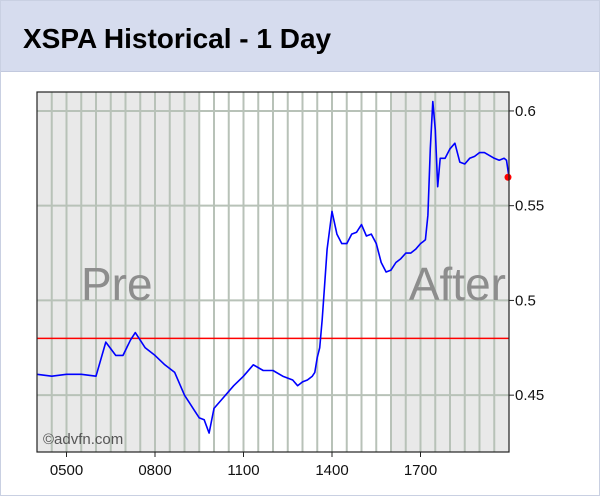  Describe the element at coordinates (117, 284) in the screenshot. I see `pre-market-label: Pre` at that location.